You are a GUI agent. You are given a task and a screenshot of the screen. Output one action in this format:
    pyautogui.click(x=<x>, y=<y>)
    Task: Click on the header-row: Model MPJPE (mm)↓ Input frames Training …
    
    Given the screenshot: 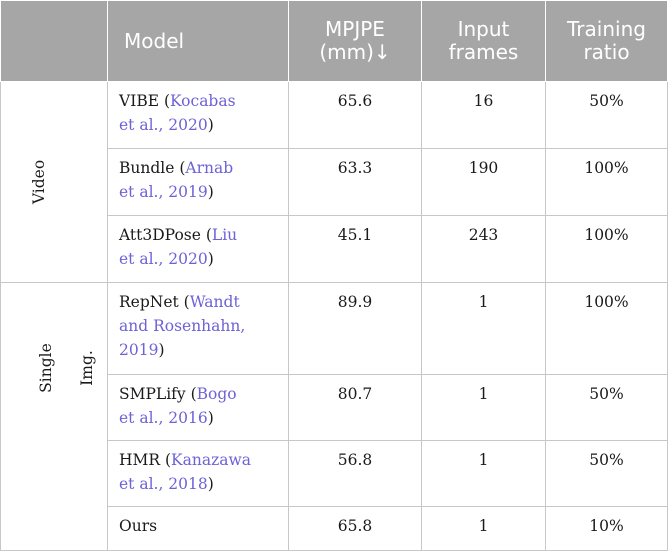 What is the action you would take?
    pyautogui.click(x=334, y=41)
    